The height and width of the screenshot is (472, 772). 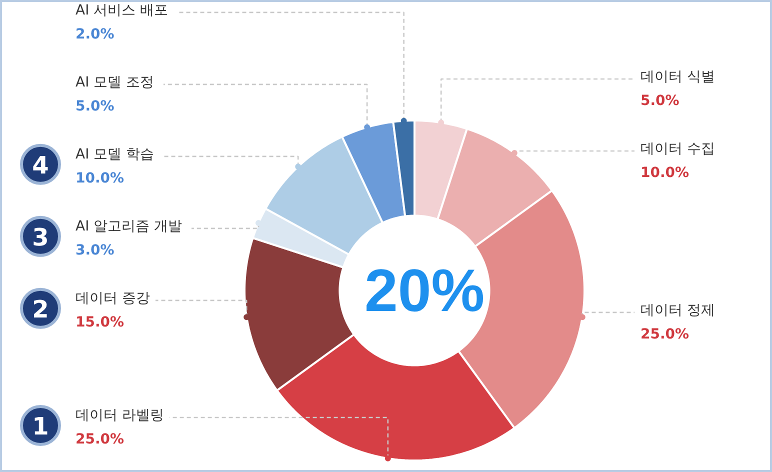 What do you see at coordinates (115, 82) in the screenshot?
I see `slice-label: AI 모델 조정` at bounding box center [115, 82].